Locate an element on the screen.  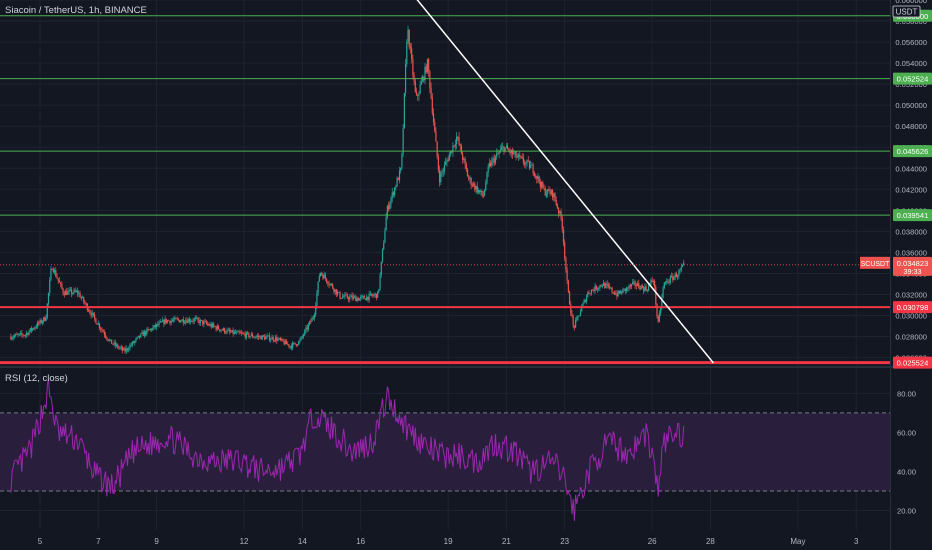
rsi-axis: 80.00 60.00 40.00 20.00 is located at coordinates (906, 452).